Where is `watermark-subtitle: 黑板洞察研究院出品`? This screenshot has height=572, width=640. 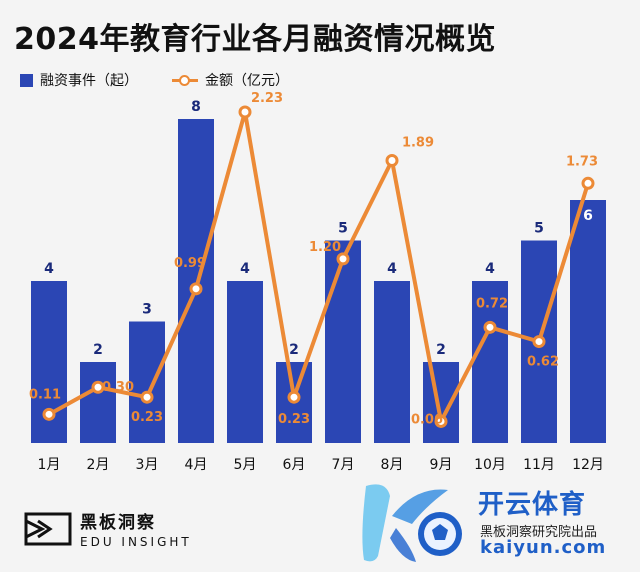
watermark-subtitle: 黑板洞察研究院出品 is located at coordinates (539, 532).